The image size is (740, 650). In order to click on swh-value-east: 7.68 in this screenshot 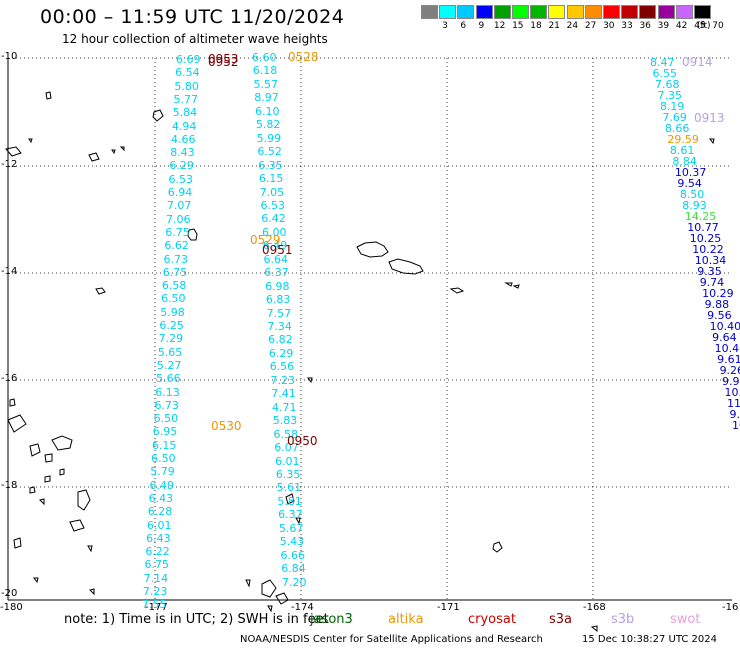, I will do `click(667, 84)`.